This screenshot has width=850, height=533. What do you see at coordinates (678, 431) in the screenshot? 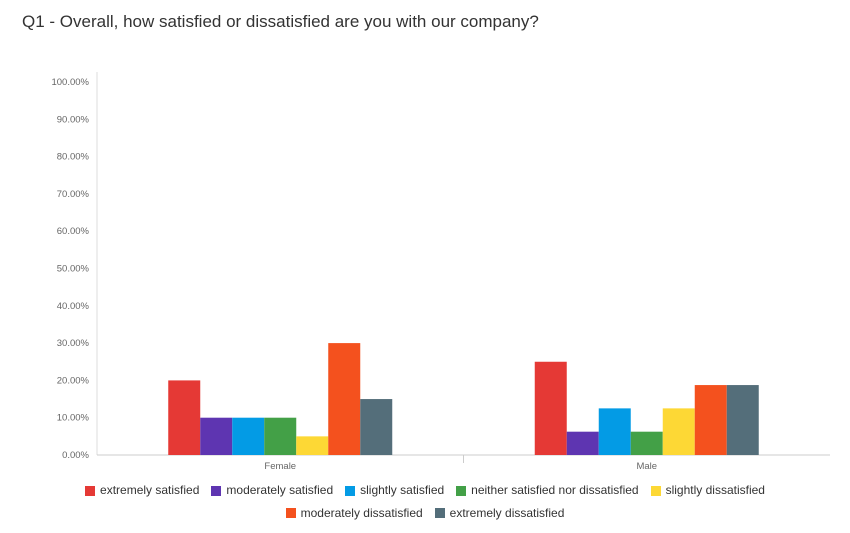
I see `bar-male-slightly-dissatisfied` at bounding box center [678, 431].